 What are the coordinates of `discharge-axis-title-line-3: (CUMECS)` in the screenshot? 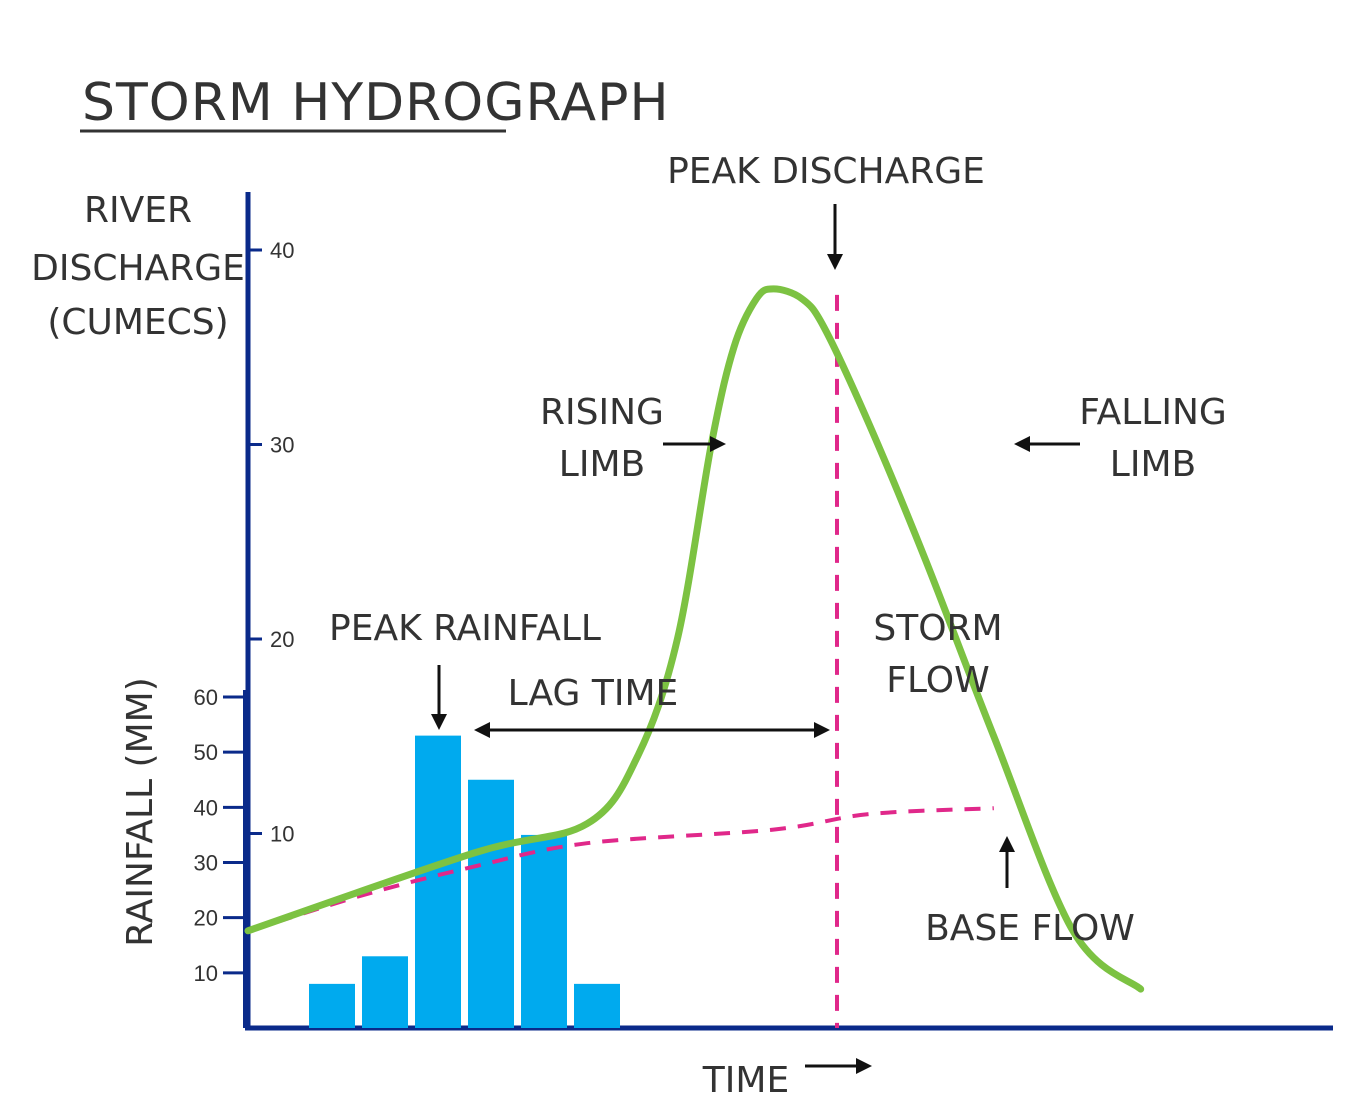 It's located at (137, 322).